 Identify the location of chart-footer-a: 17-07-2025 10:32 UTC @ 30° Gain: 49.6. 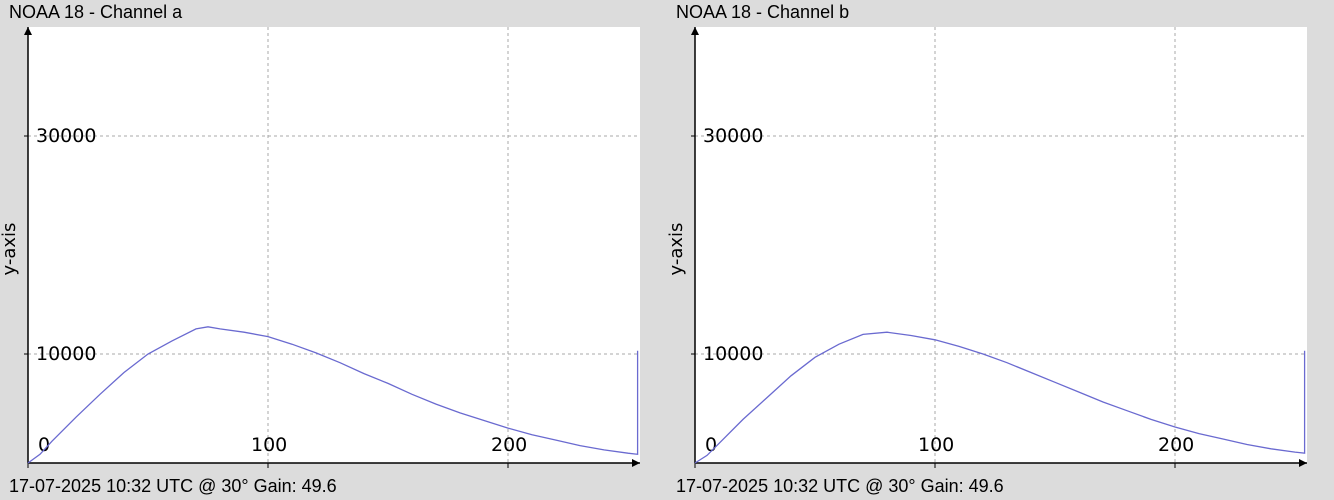
(173, 486).